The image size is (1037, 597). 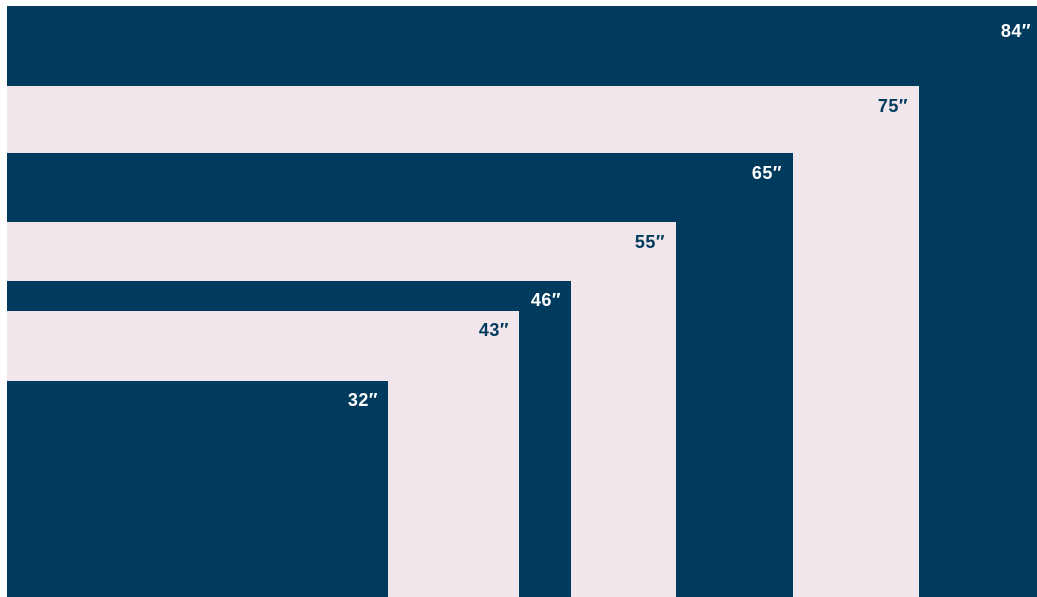 What do you see at coordinates (892, 106) in the screenshot?
I see `screen-size-label: 75″` at bounding box center [892, 106].